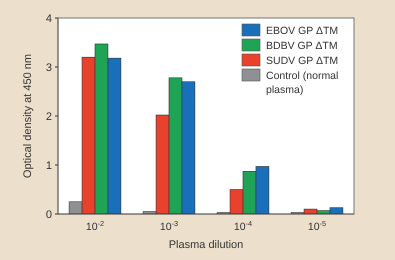 Image resolution: width=395 pixels, height=260 pixels. I want to click on x-tick-label: 10$^{-2}$, so click(95, 225).